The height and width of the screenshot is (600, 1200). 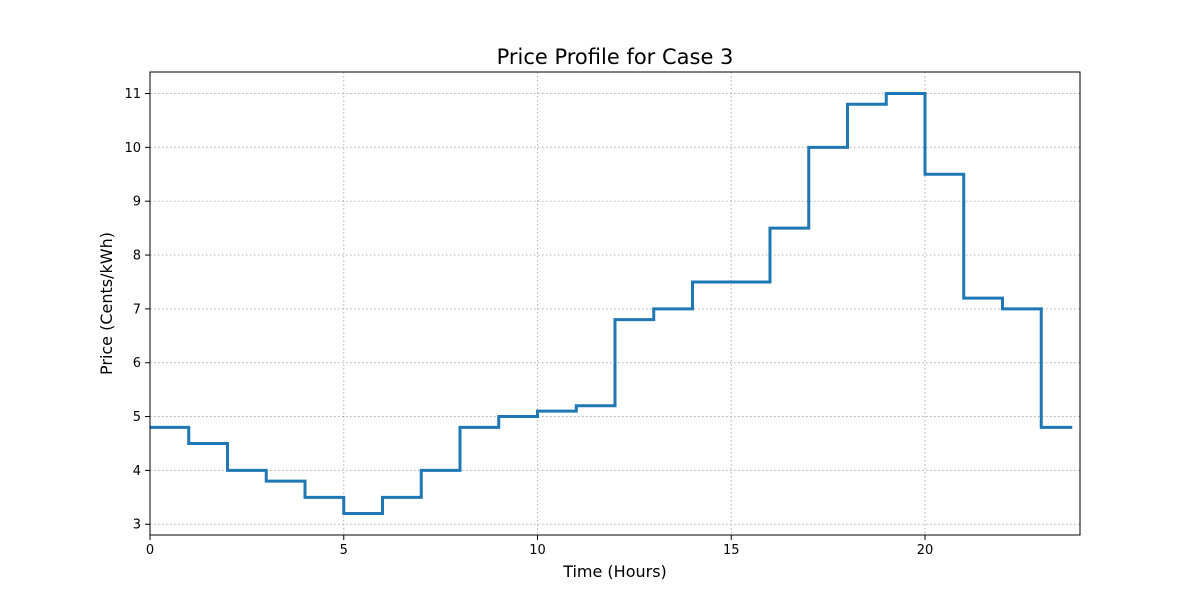 What do you see at coordinates (150, 550) in the screenshot?
I see `x-tick-label: 0` at bounding box center [150, 550].